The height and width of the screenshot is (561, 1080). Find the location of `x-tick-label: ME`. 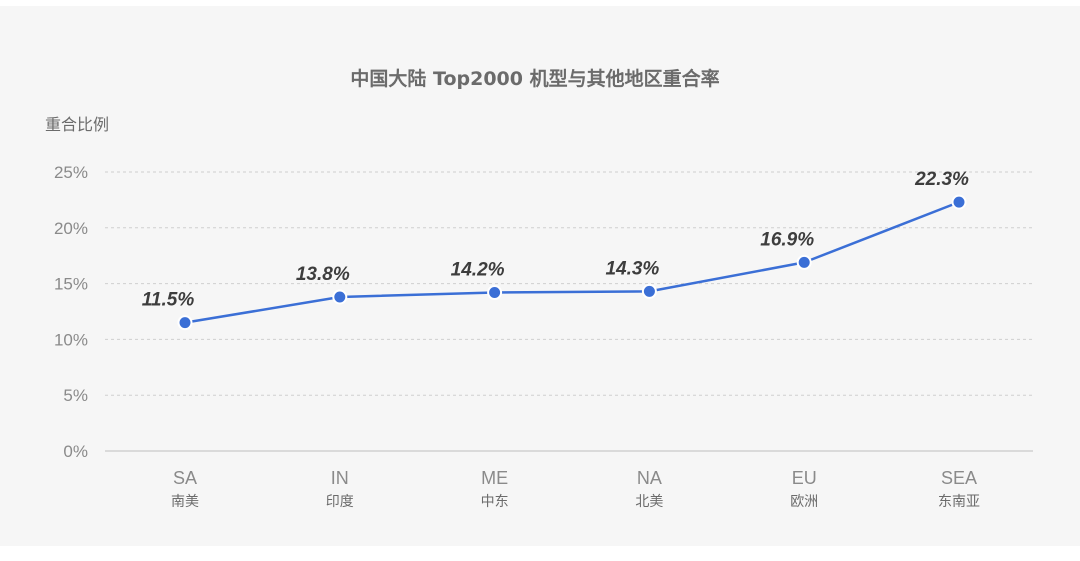

x-tick-label: ME is located at coordinates (494, 478).